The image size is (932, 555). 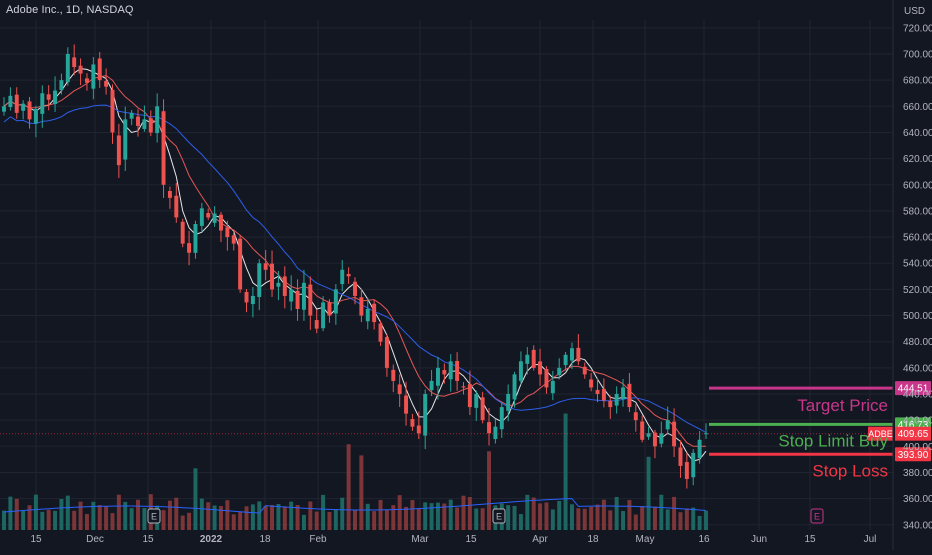 I want to click on stop-limit-buy-annotation: Stop Limit Buy, so click(x=833, y=440).